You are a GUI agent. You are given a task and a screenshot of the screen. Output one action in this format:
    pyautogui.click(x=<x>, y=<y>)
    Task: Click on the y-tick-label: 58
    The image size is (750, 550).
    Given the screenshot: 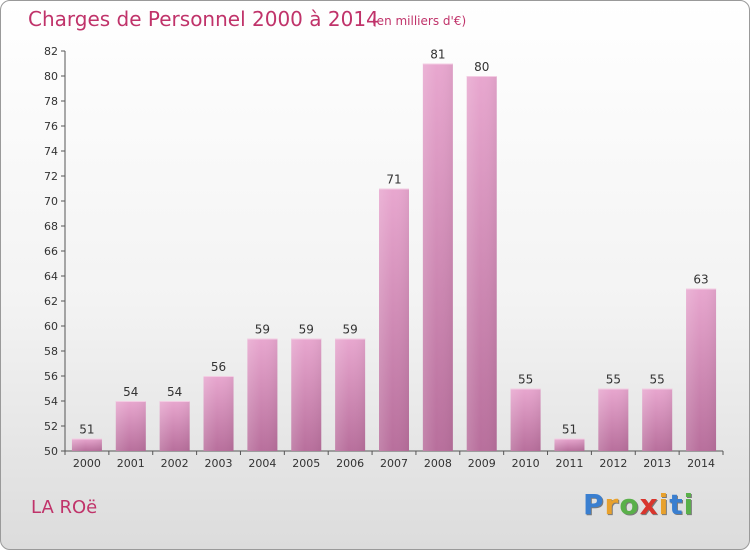 What is the action you would take?
    pyautogui.click(x=51, y=351)
    